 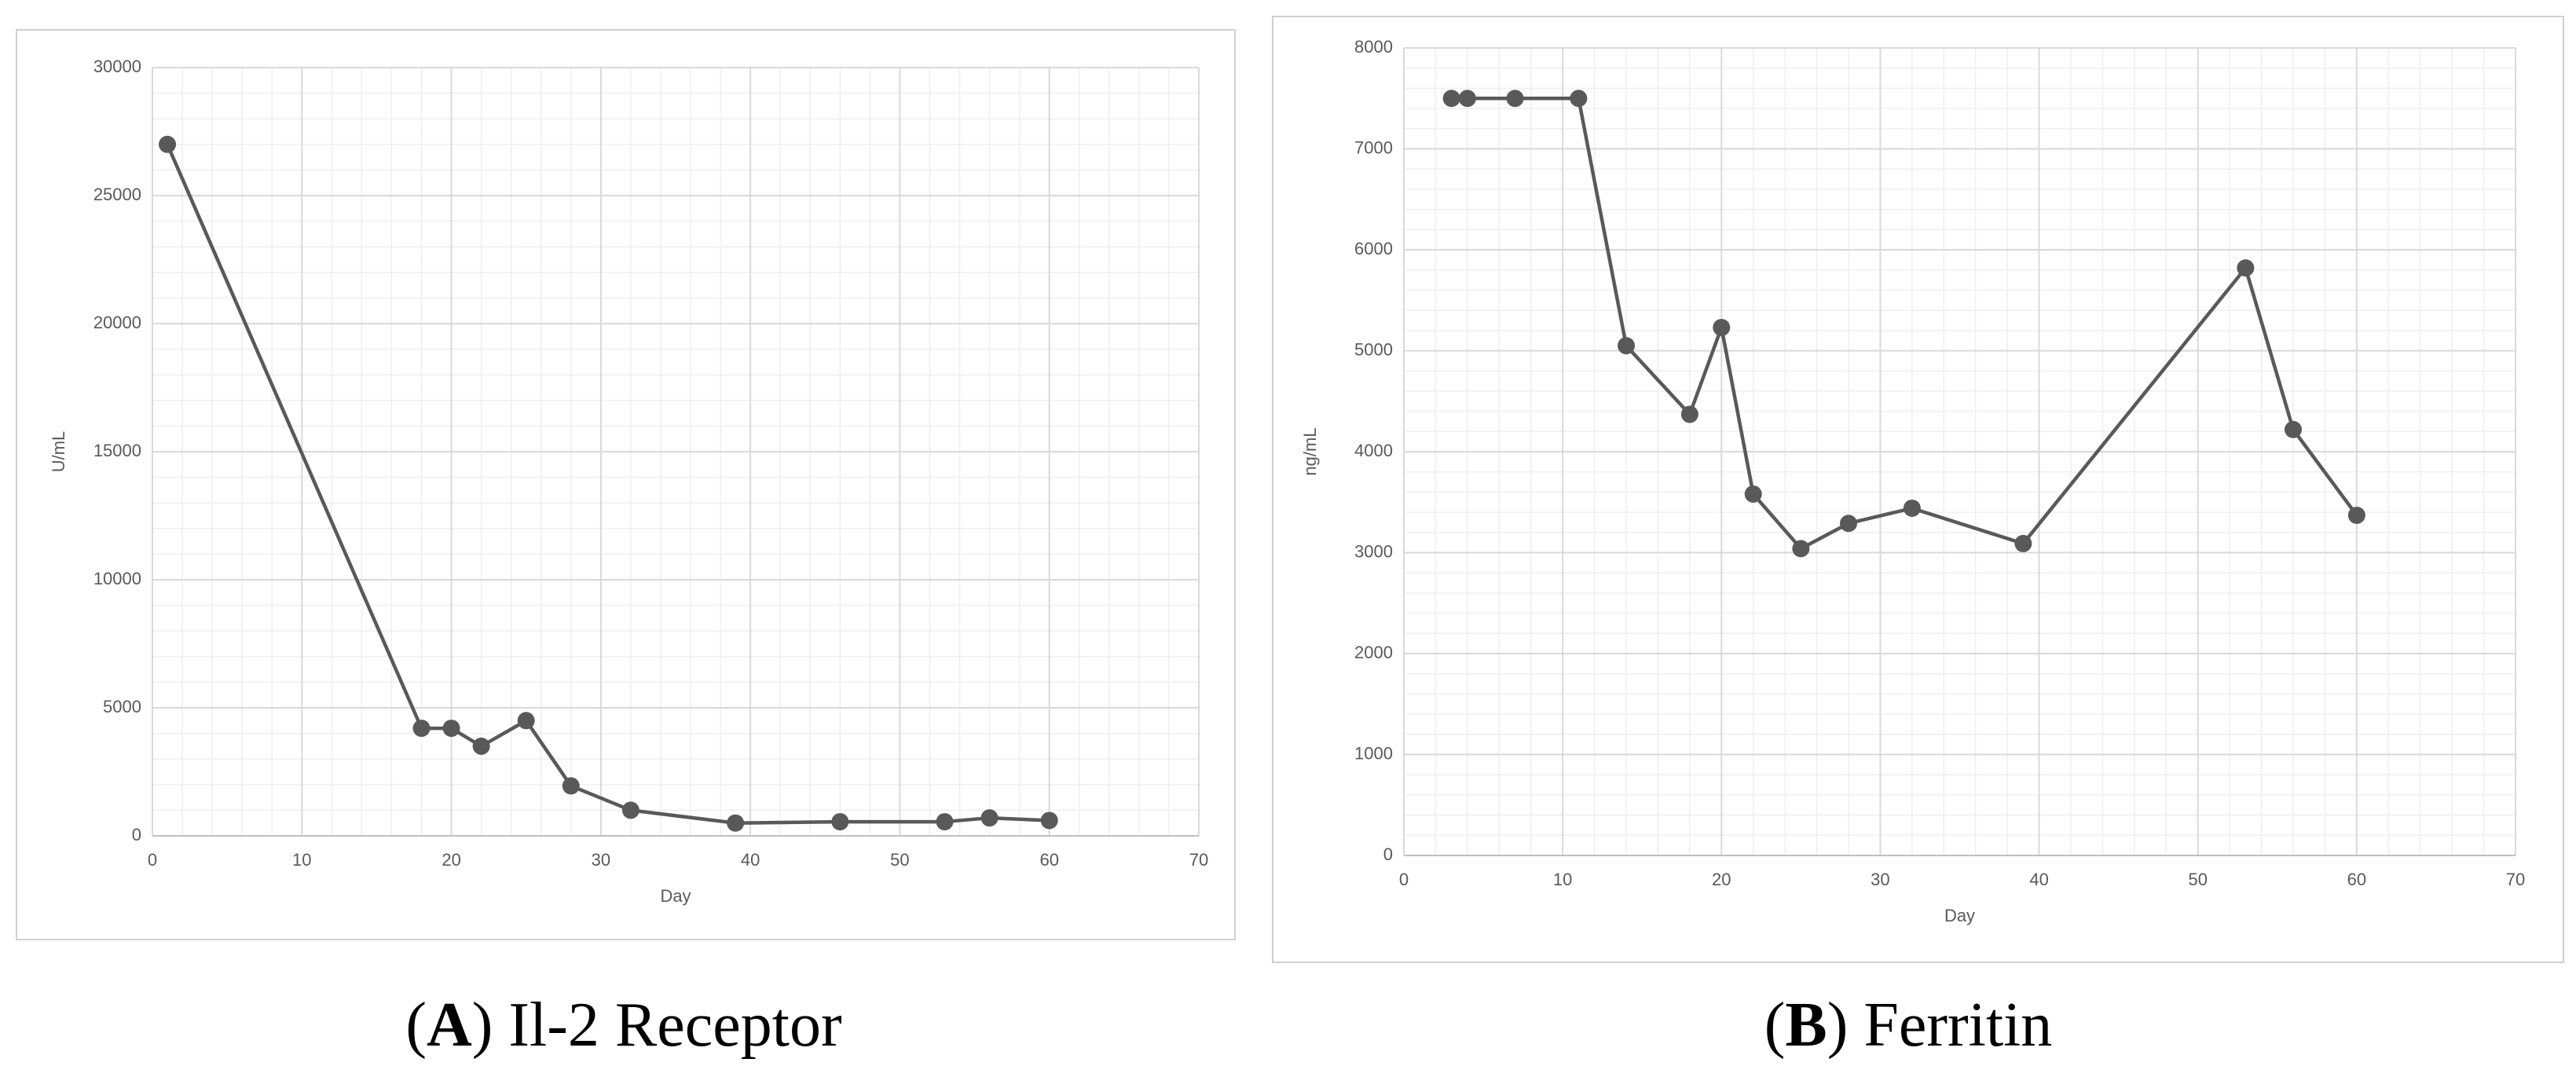 What do you see at coordinates (1373, 753) in the screenshot?
I see `y-tick-label: 1000` at bounding box center [1373, 753].